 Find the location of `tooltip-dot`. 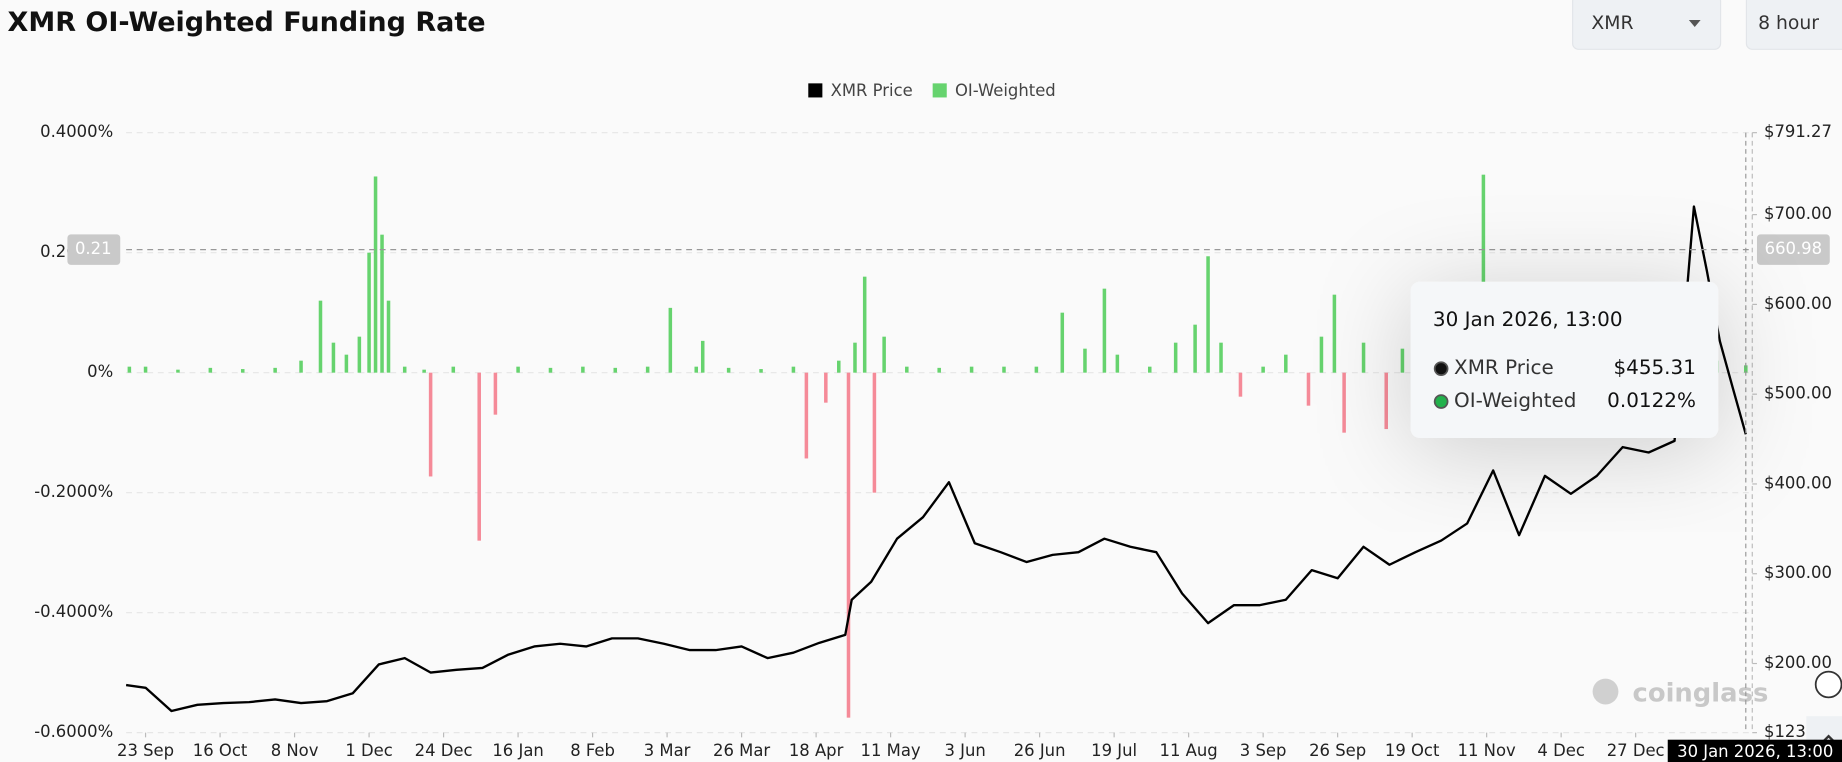

tooltip-dot is located at coordinates (1441, 369).